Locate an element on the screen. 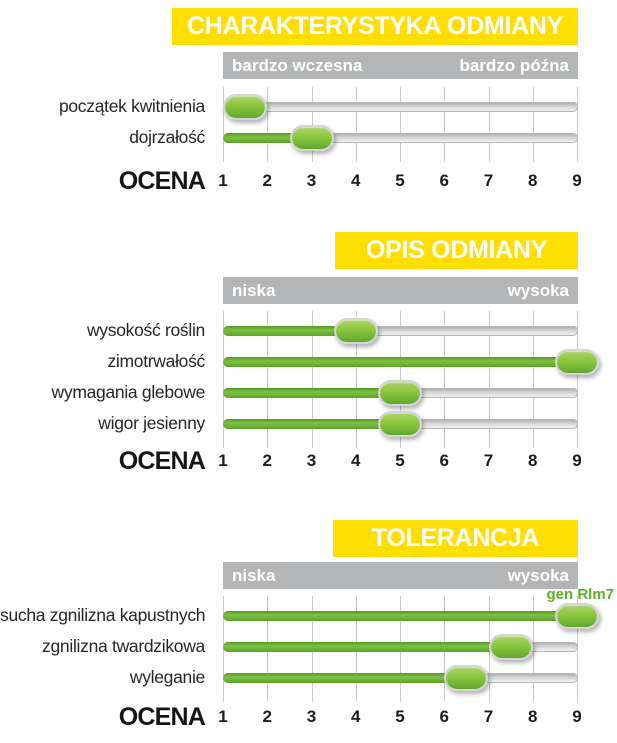  rating-row: dojrzałość is located at coordinates (308, 137).